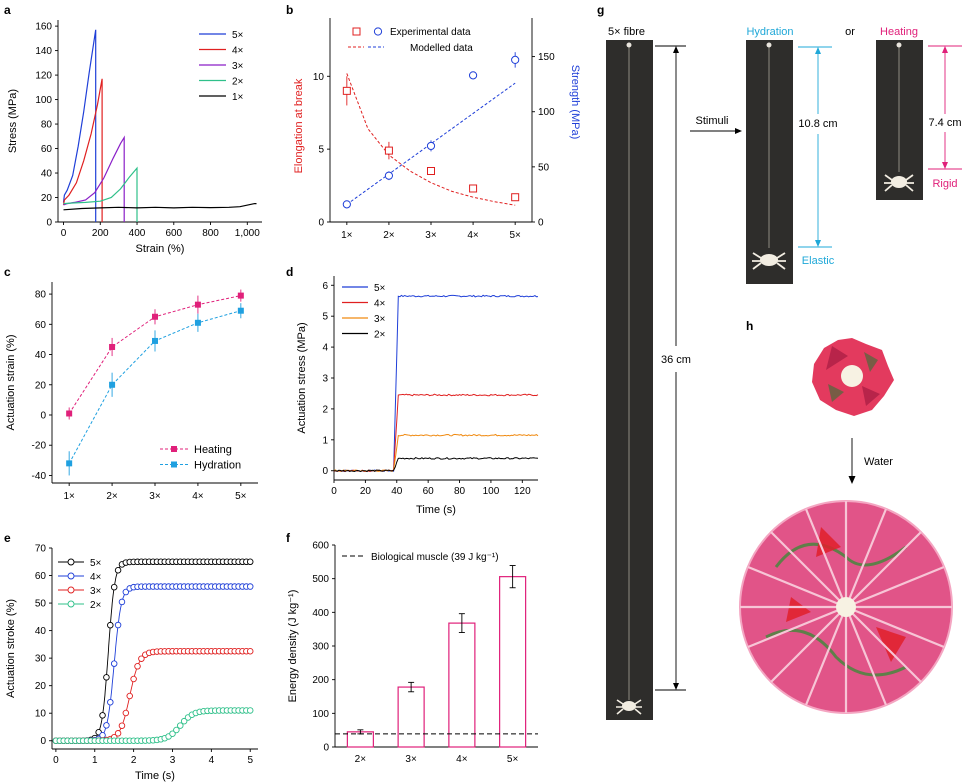 The image size is (969, 783). What do you see at coordinates (626, 32) in the screenshot?
I see `fibre-label: 5× fibre` at bounding box center [626, 32].